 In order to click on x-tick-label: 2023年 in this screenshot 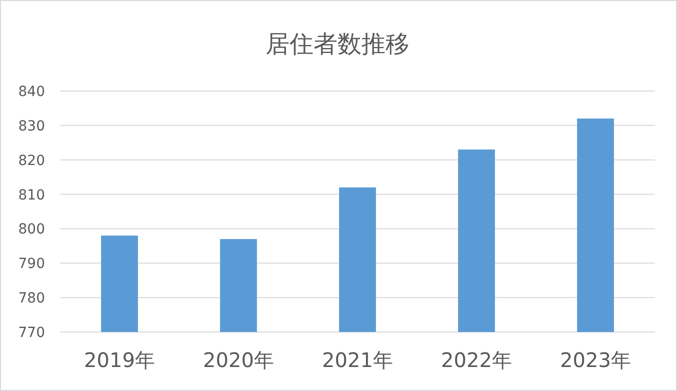, I will do `click(595, 360)`.